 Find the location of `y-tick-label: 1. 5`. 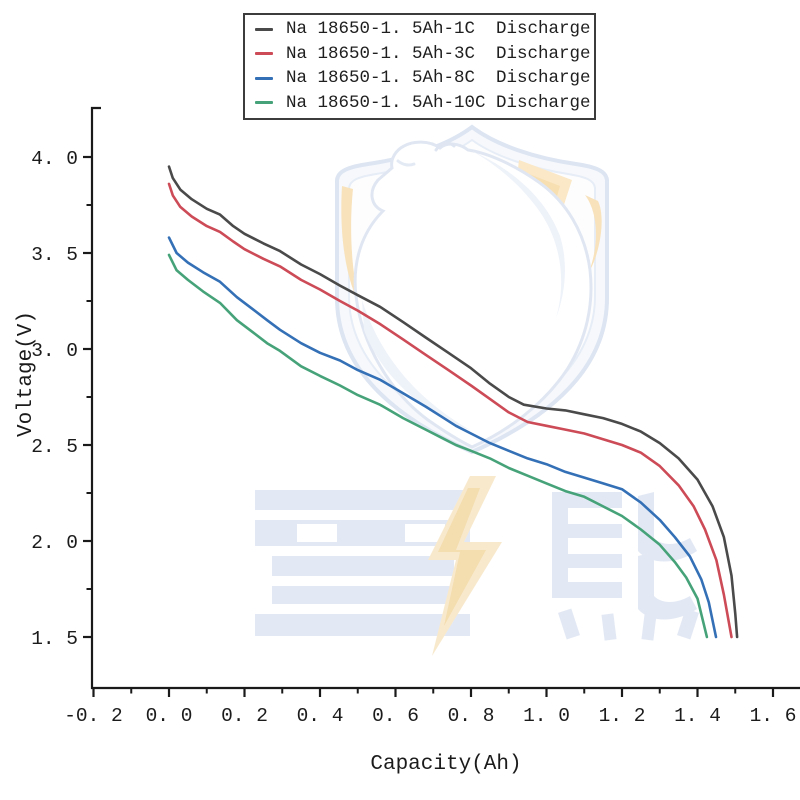

y-tick-label: 1. 5 is located at coordinates (54, 639).